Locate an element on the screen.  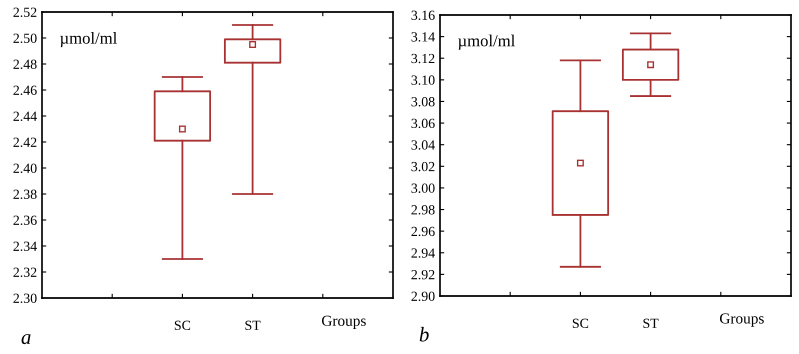
y-tick-label: 3.06 is located at coordinates (423, 123).